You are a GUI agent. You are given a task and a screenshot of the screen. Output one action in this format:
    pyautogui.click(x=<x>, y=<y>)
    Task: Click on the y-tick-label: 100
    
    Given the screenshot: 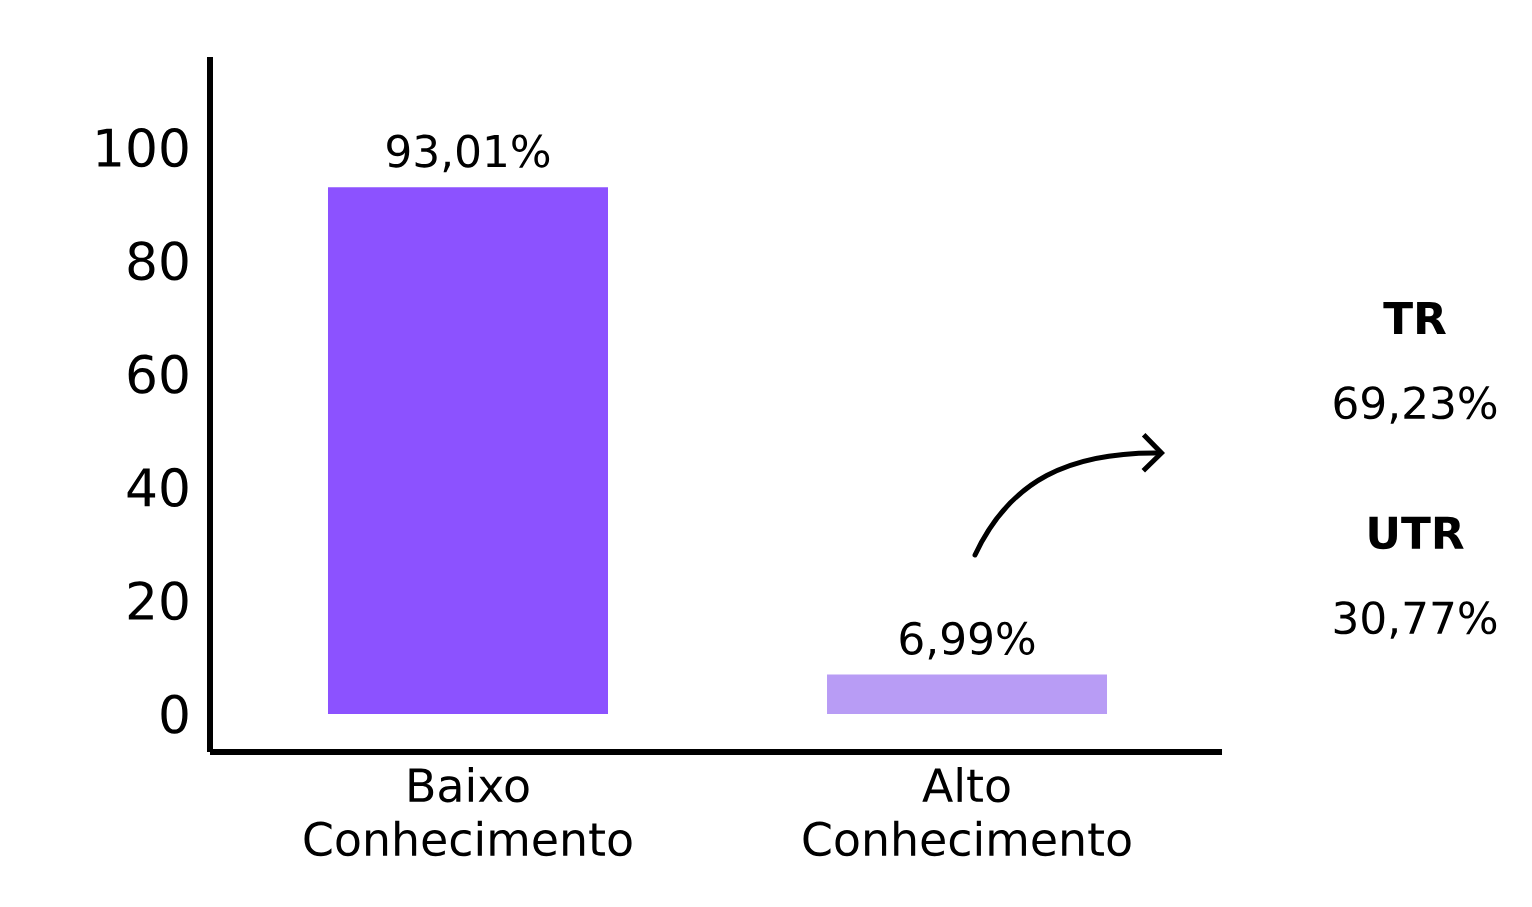 What is the action you would take?
    pyautogui.click(x=142, y=148)
    